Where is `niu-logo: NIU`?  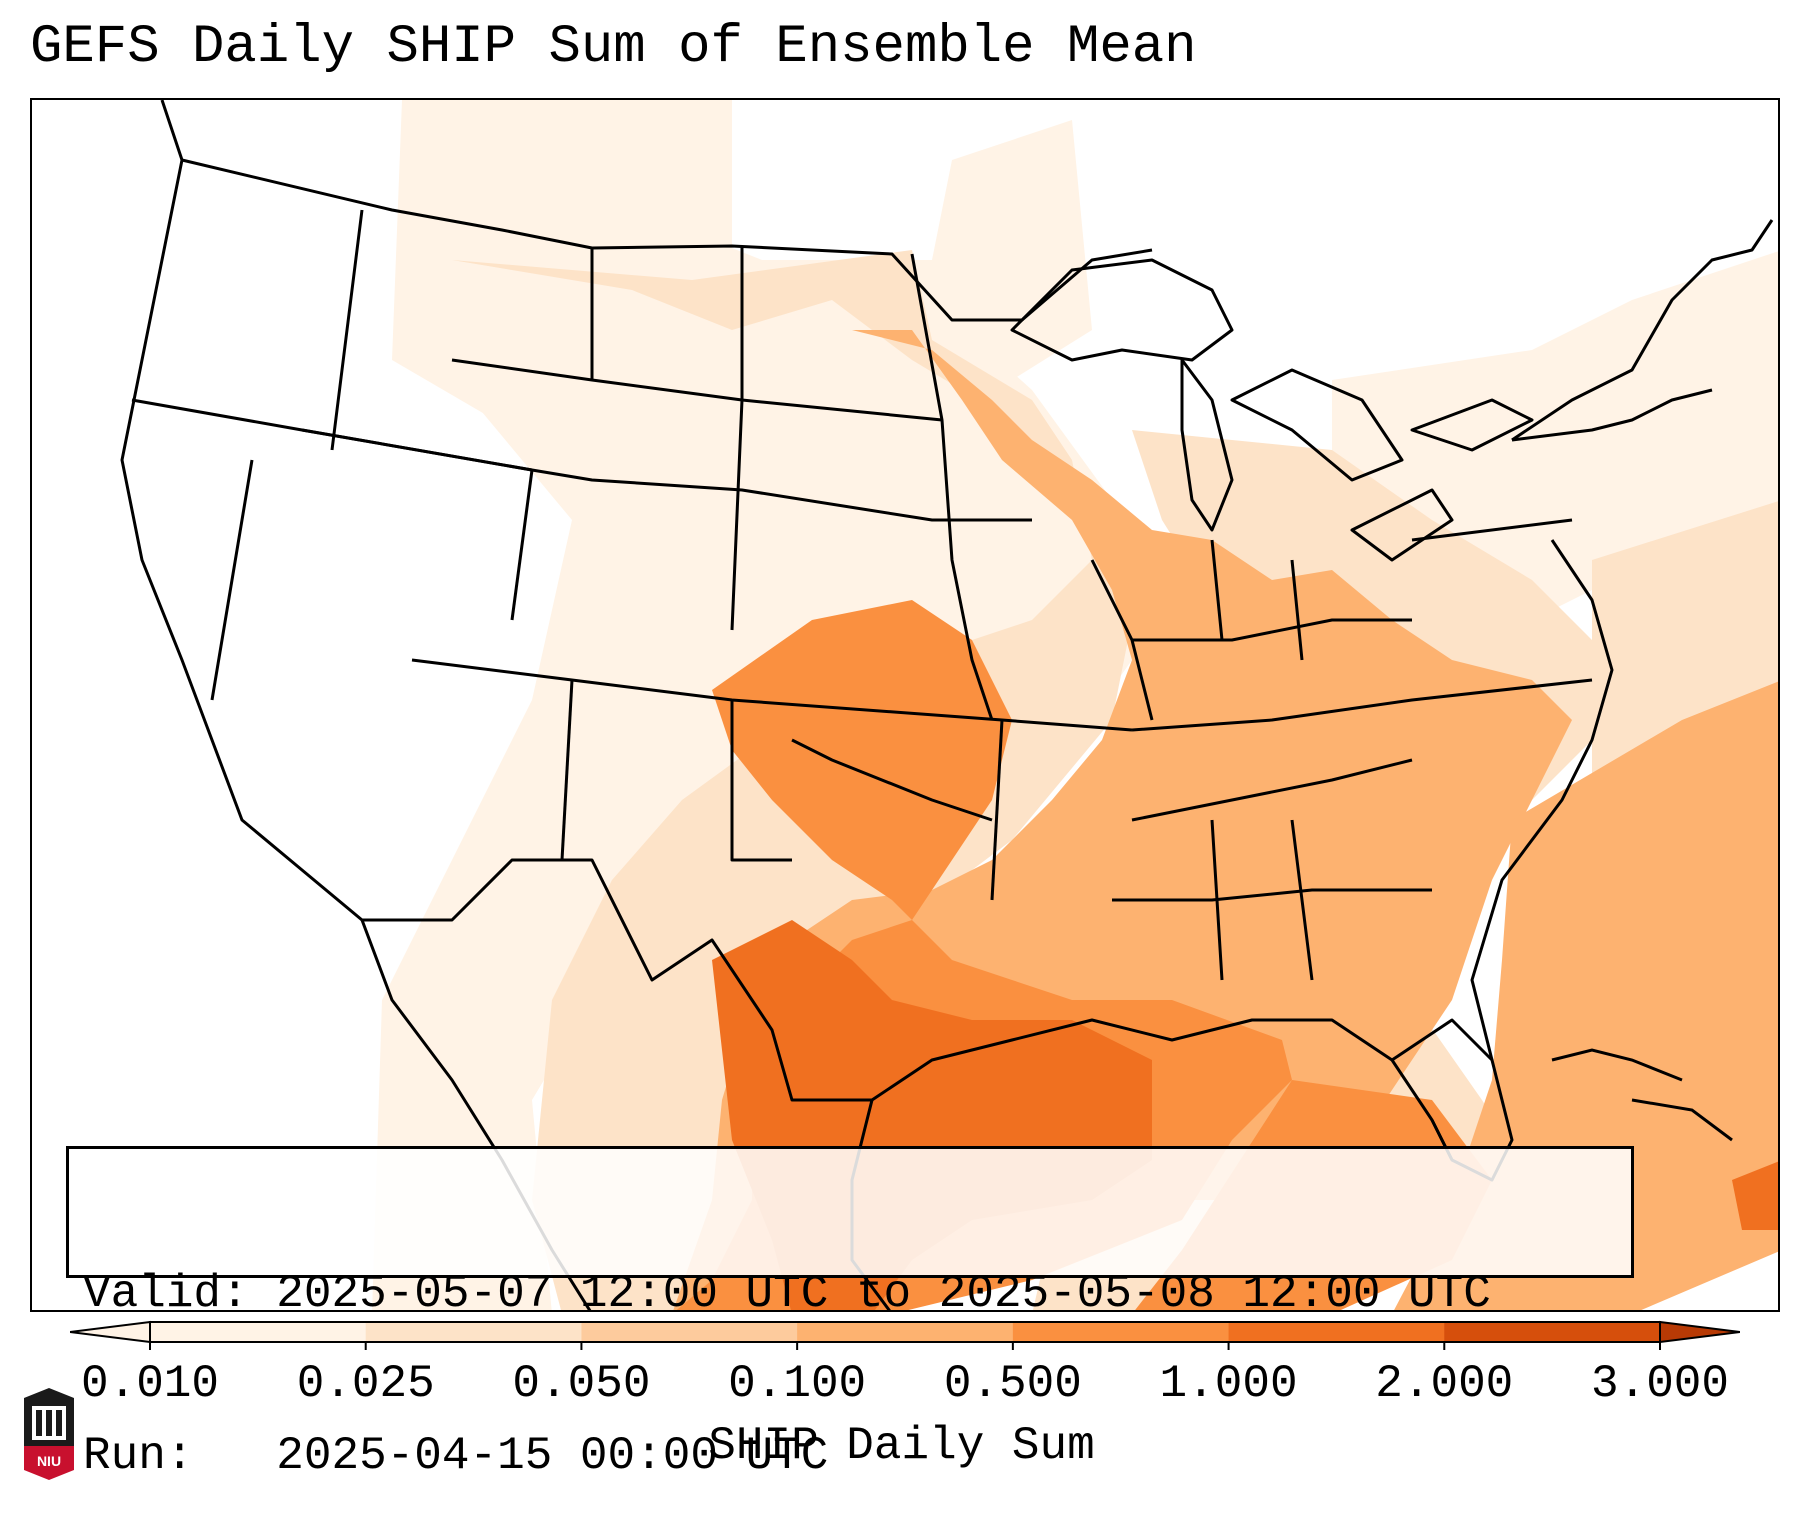
niu-logo: NIU is located at coordinates (49, 1434).